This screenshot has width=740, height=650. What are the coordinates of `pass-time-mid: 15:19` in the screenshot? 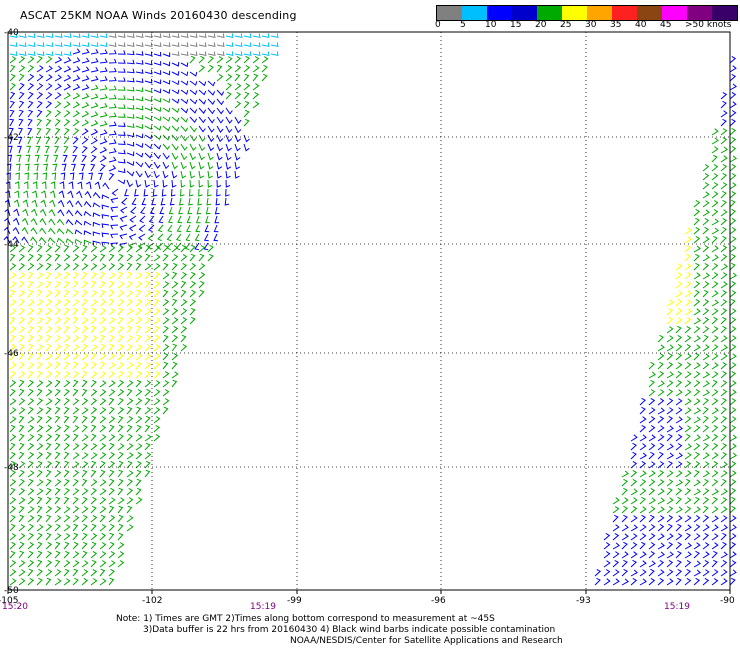 It's located at (263, 607).